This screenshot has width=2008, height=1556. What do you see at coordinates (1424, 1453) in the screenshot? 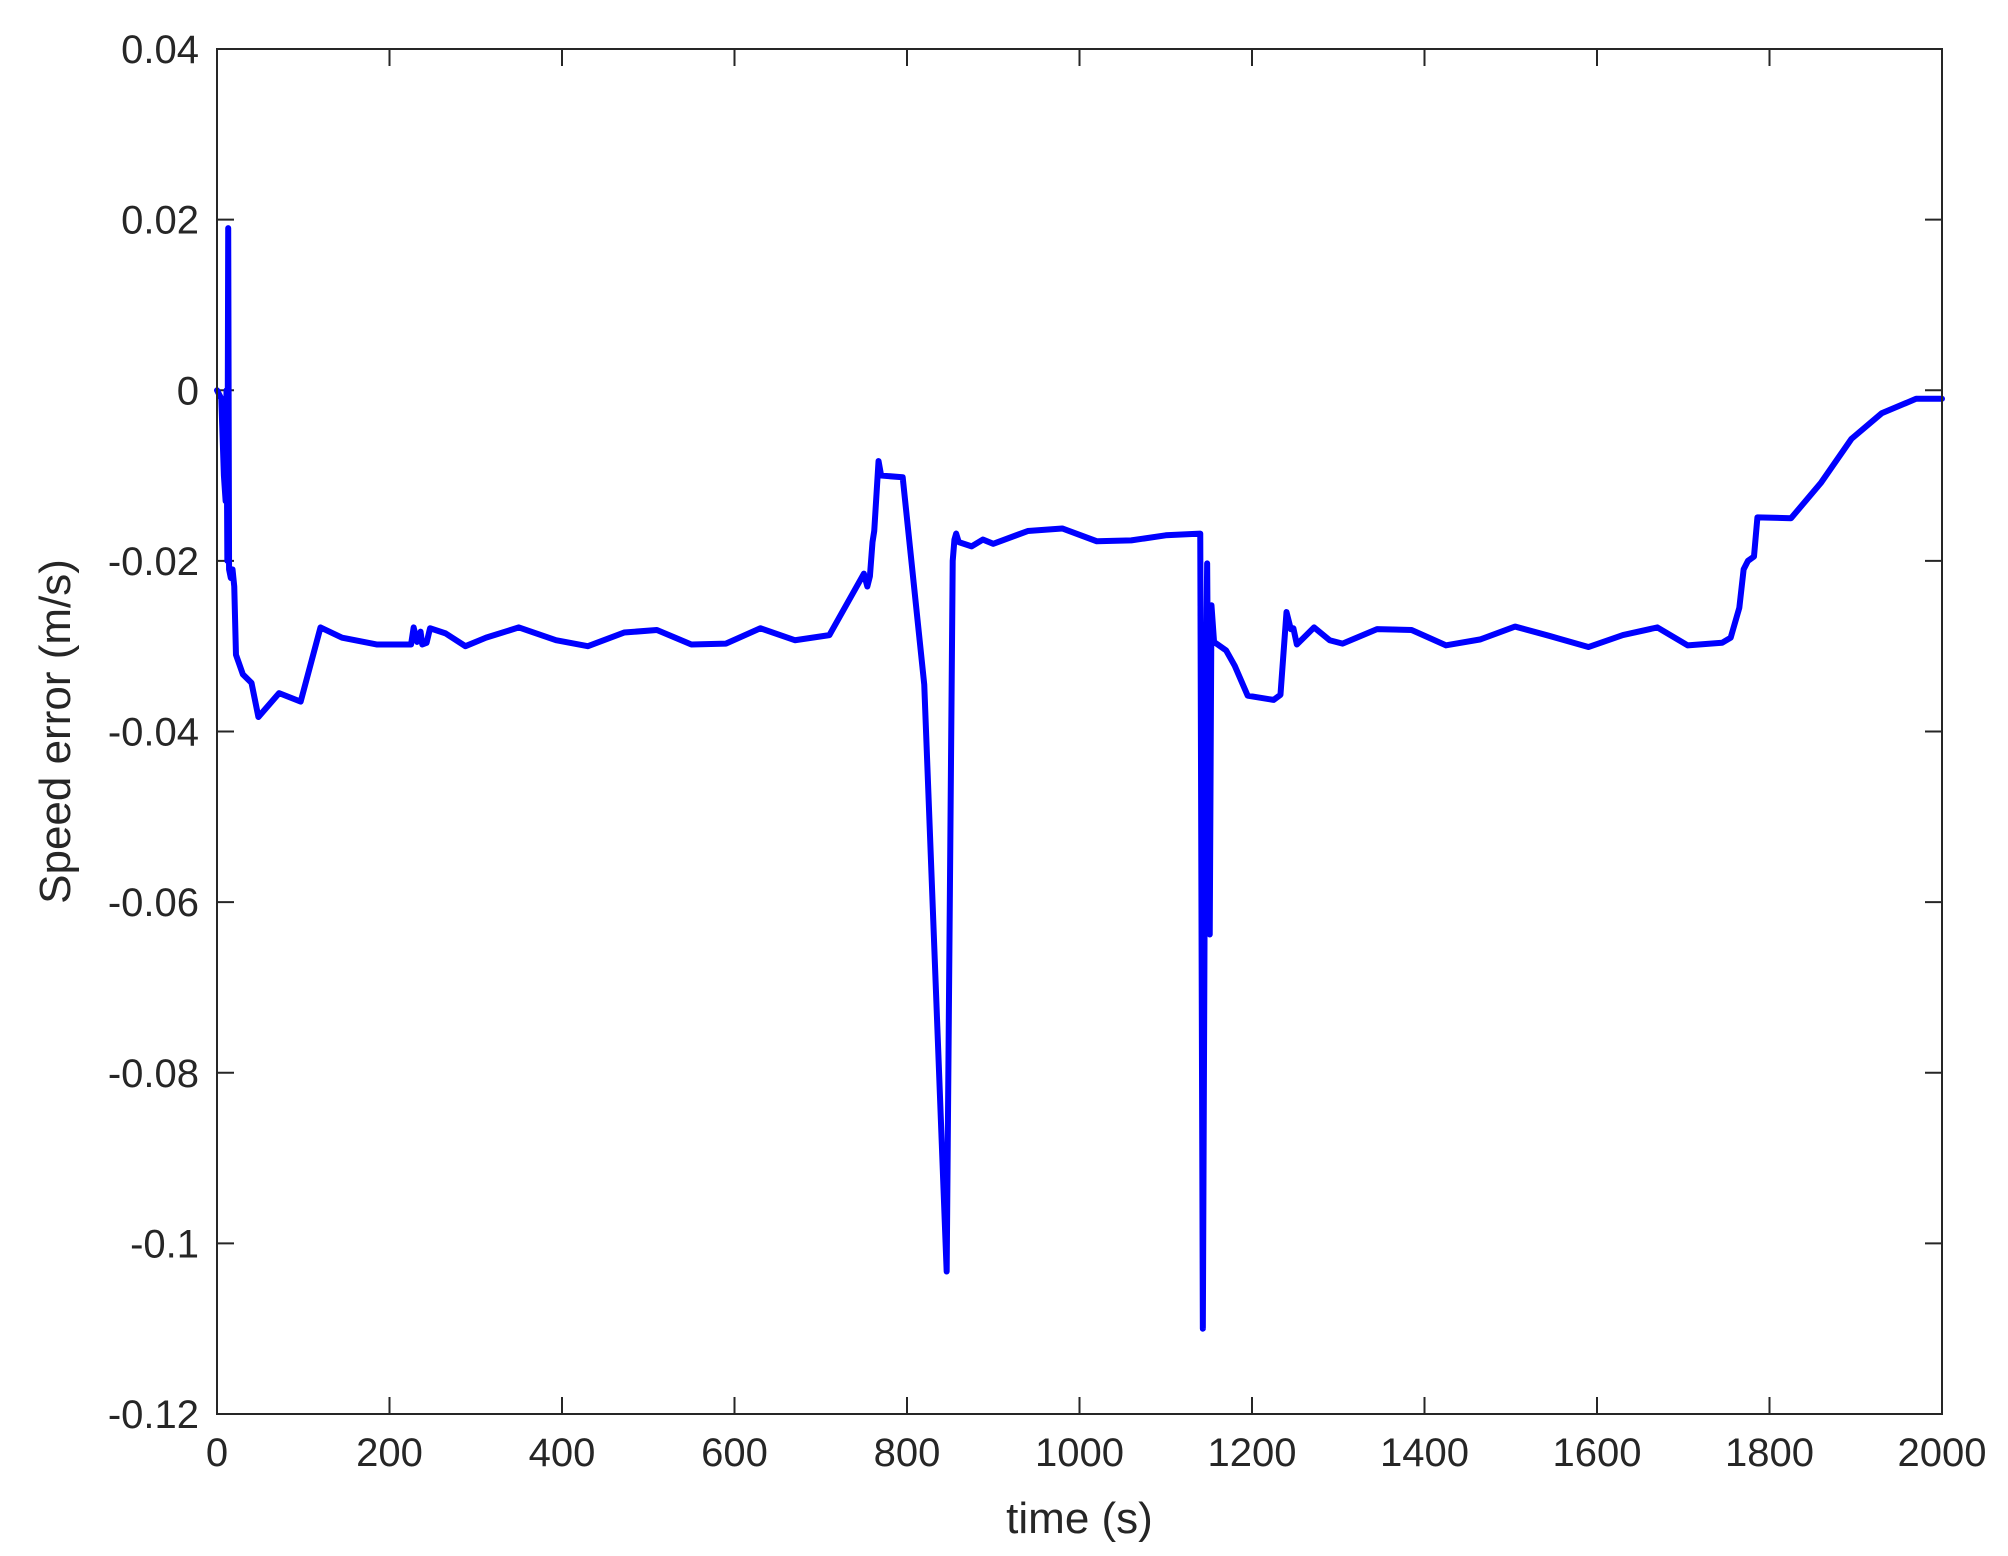
I see `x-tick-label: 1400` at bounding box center [1424, 1453].